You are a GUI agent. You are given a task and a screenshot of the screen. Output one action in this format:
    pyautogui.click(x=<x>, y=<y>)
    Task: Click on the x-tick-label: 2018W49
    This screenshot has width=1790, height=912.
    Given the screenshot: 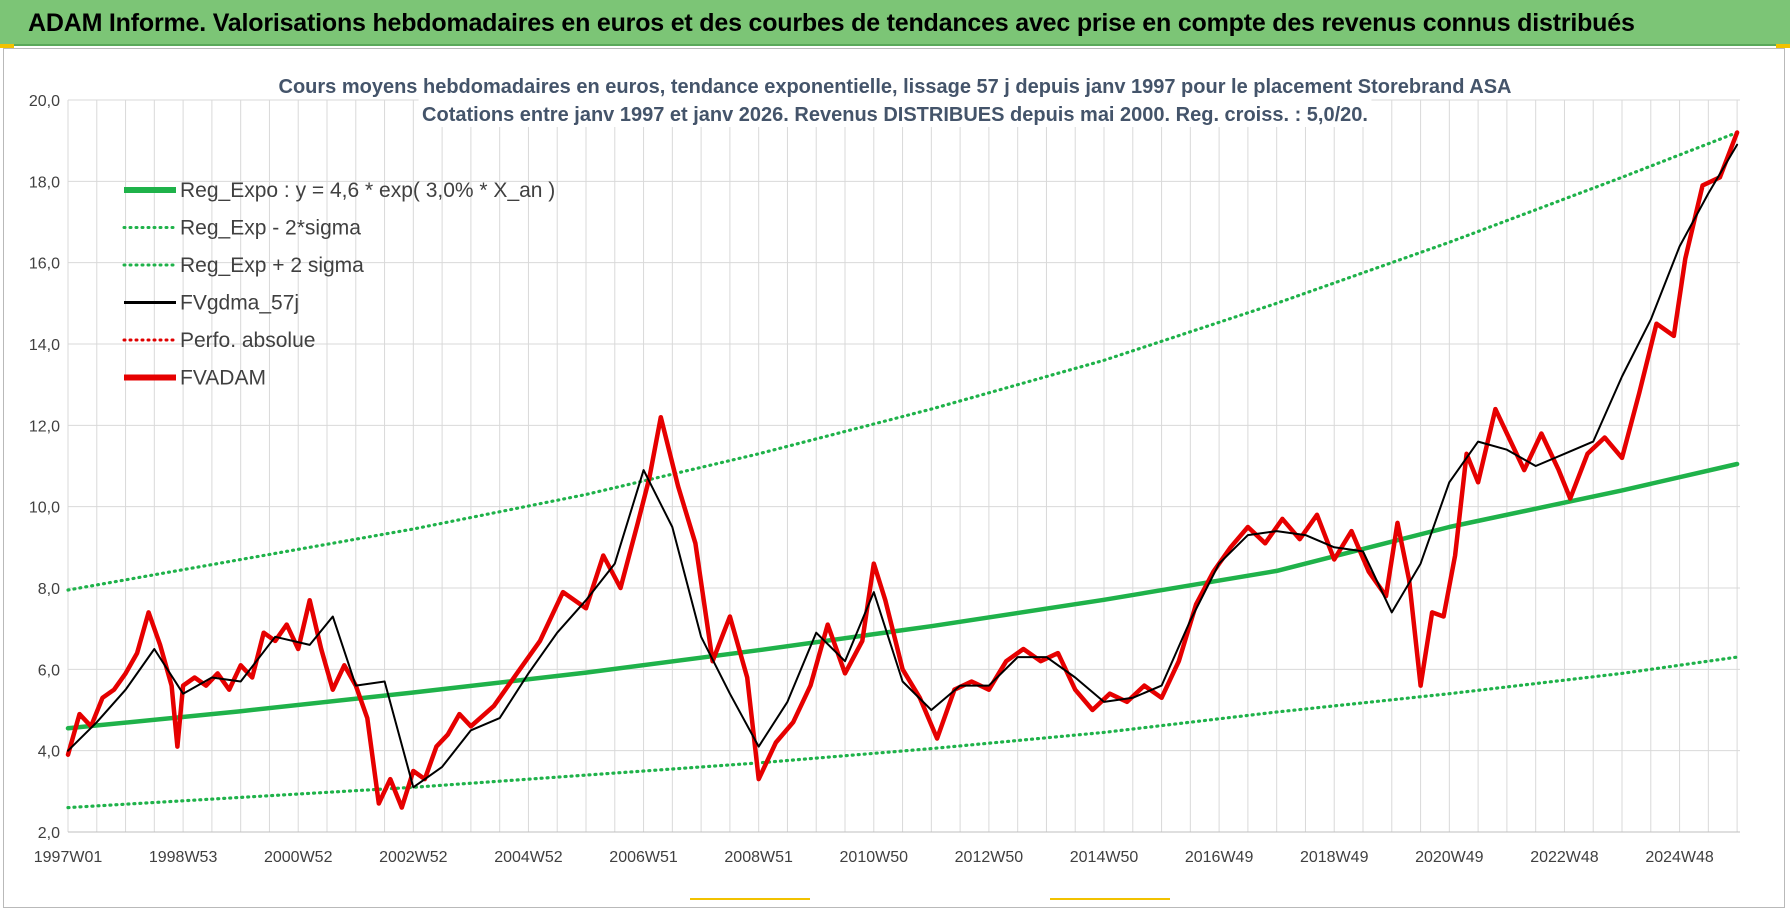 What is the action you would take?
    pyautogui.click(x=1334, y=857)
    